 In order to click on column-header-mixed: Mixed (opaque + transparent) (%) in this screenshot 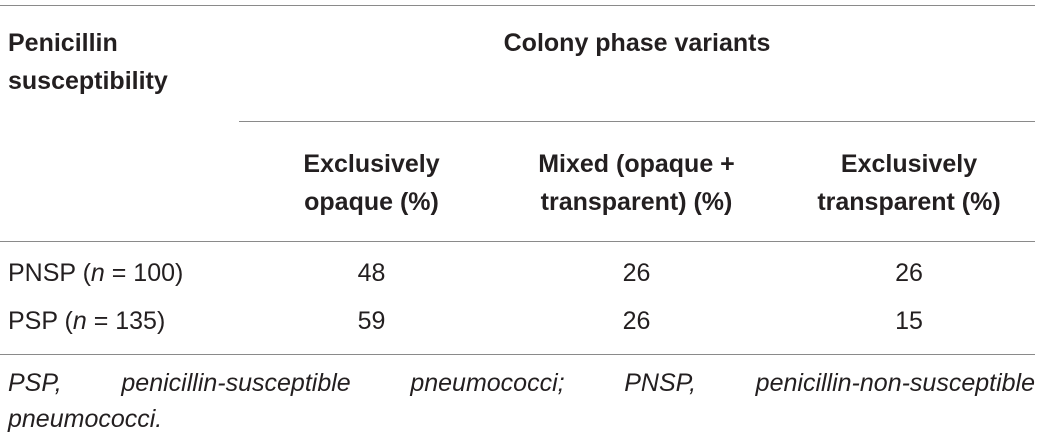, I will do `click(636, 183)`.